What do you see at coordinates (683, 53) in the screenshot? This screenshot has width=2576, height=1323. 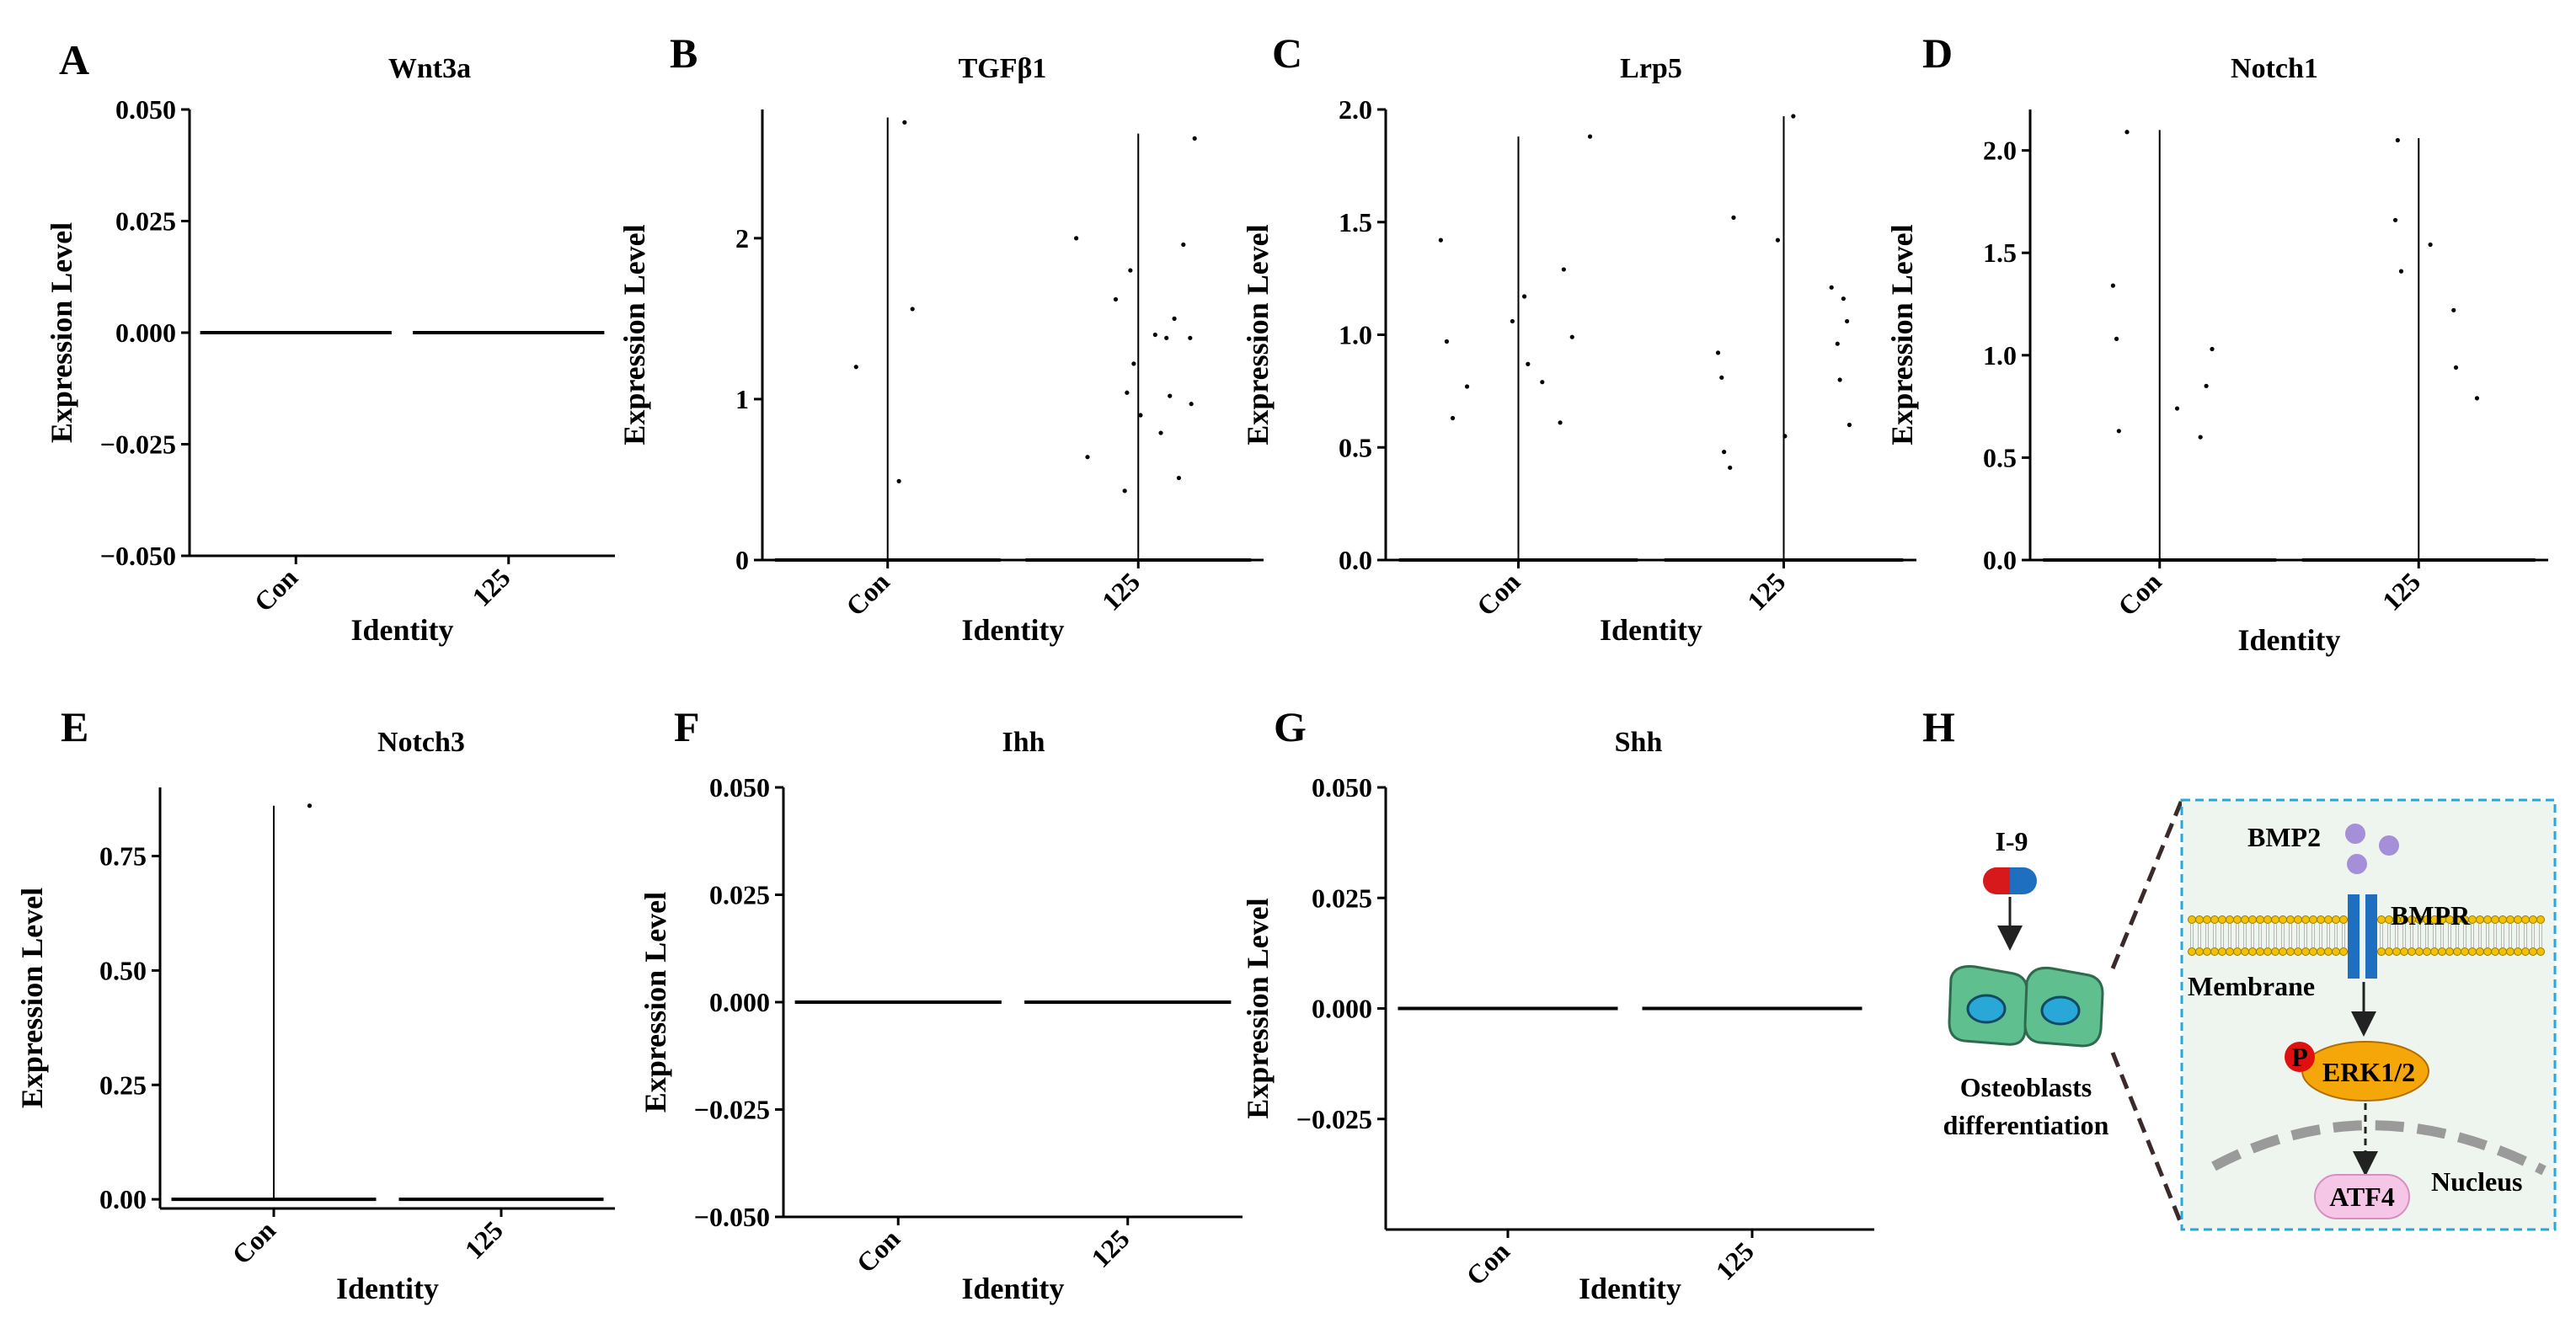 I see `panel-letter-b: B` at bounding box center [683, 53].